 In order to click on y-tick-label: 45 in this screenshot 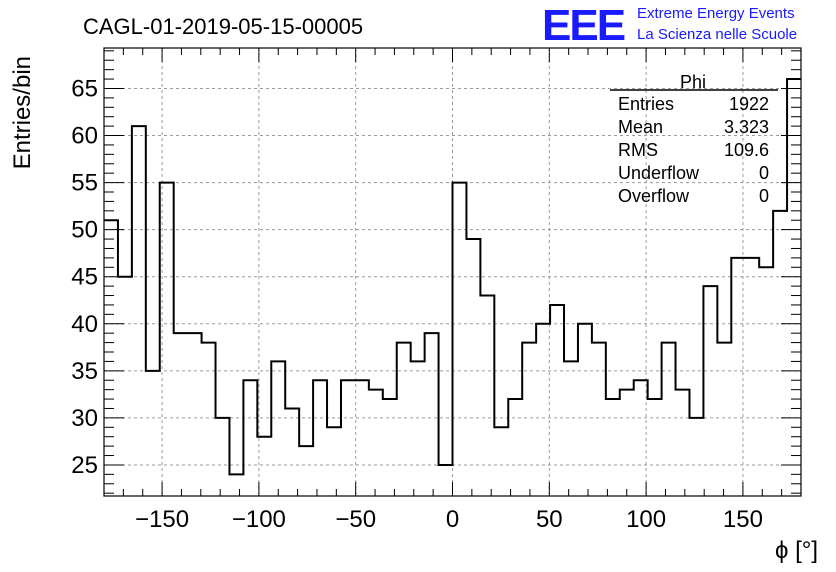, I will do `click(84, 277)`.